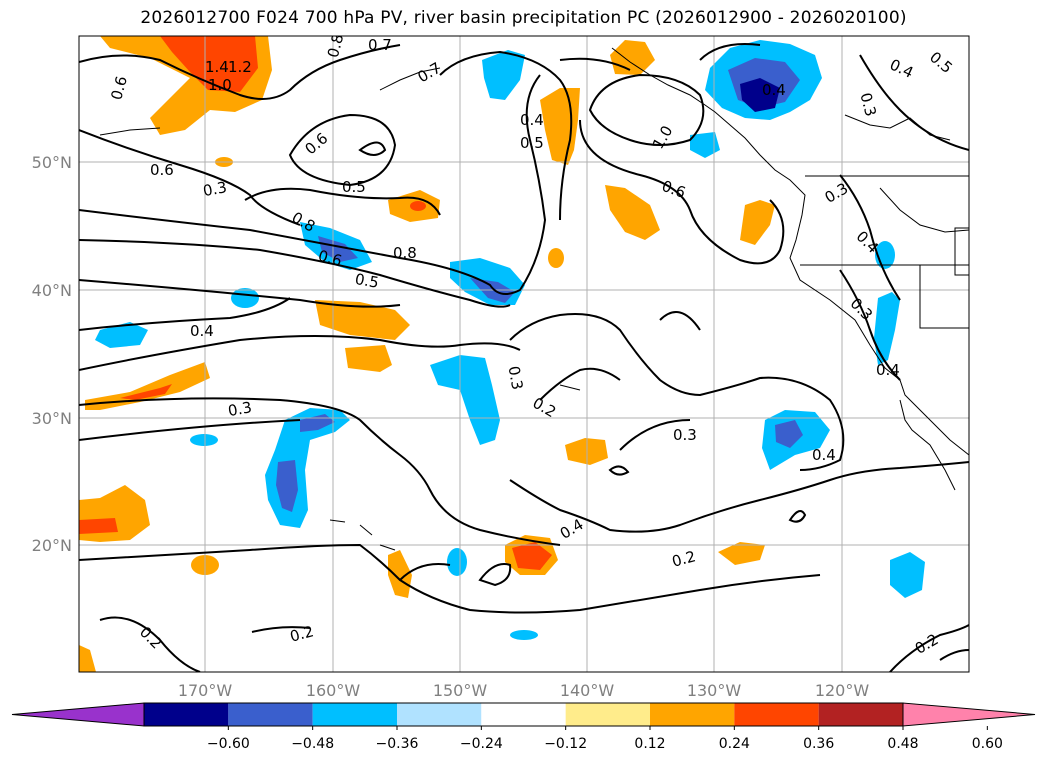  I want to click on colorbar-tick-label: −0.12, so click(565, 744).